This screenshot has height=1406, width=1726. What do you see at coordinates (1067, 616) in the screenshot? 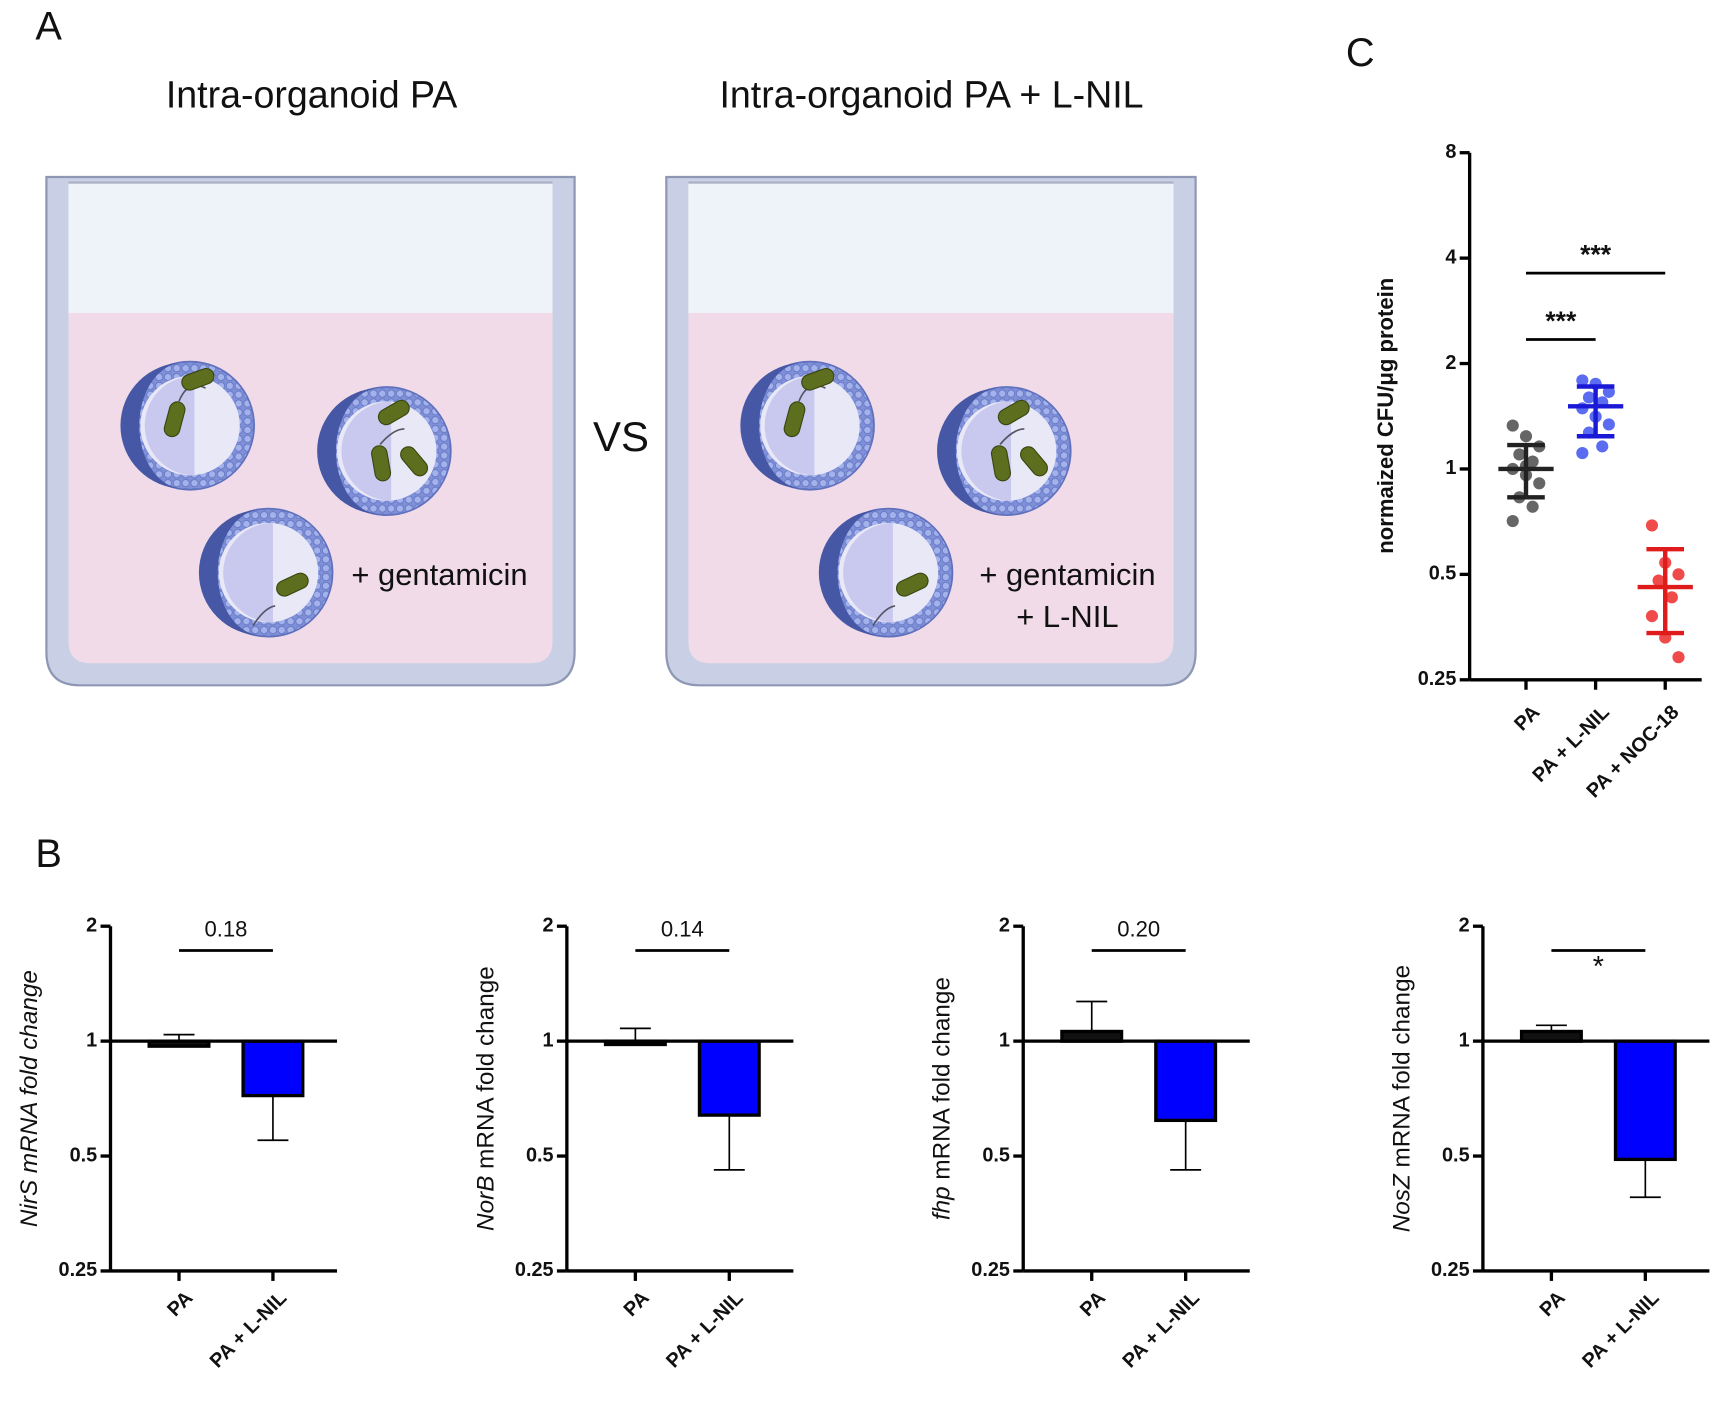
I see `treatment-label: + L-NIL` at bounding box center [1067, 616].